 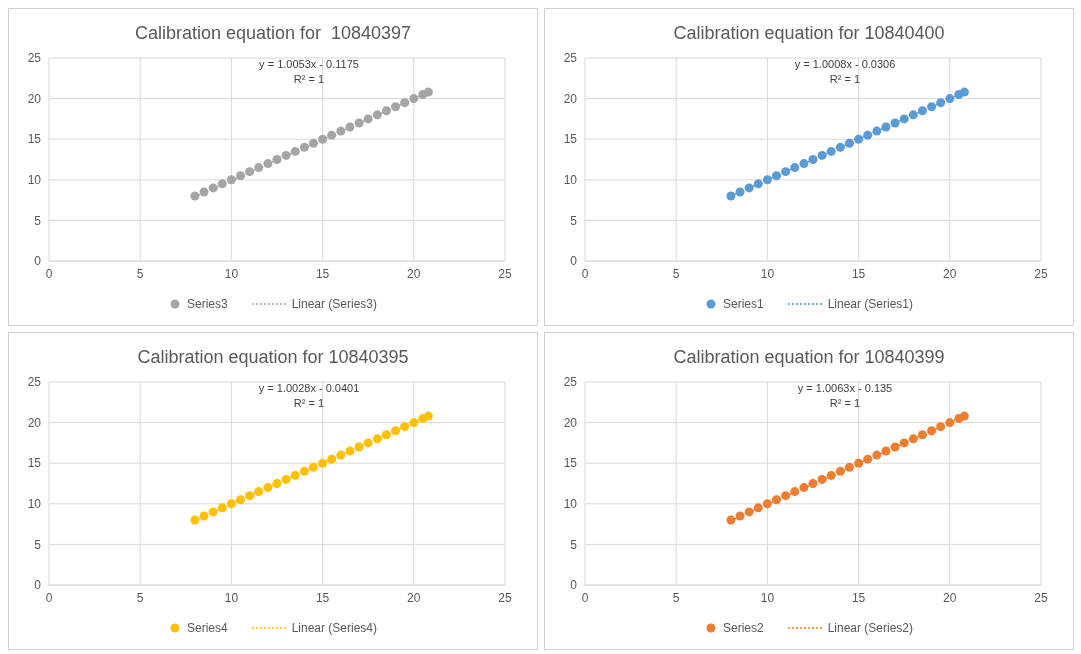 What do you see at coordinates (743, 304) in the screenshot?
I see `legend-label: Series1` at bounding box center [743, 304].